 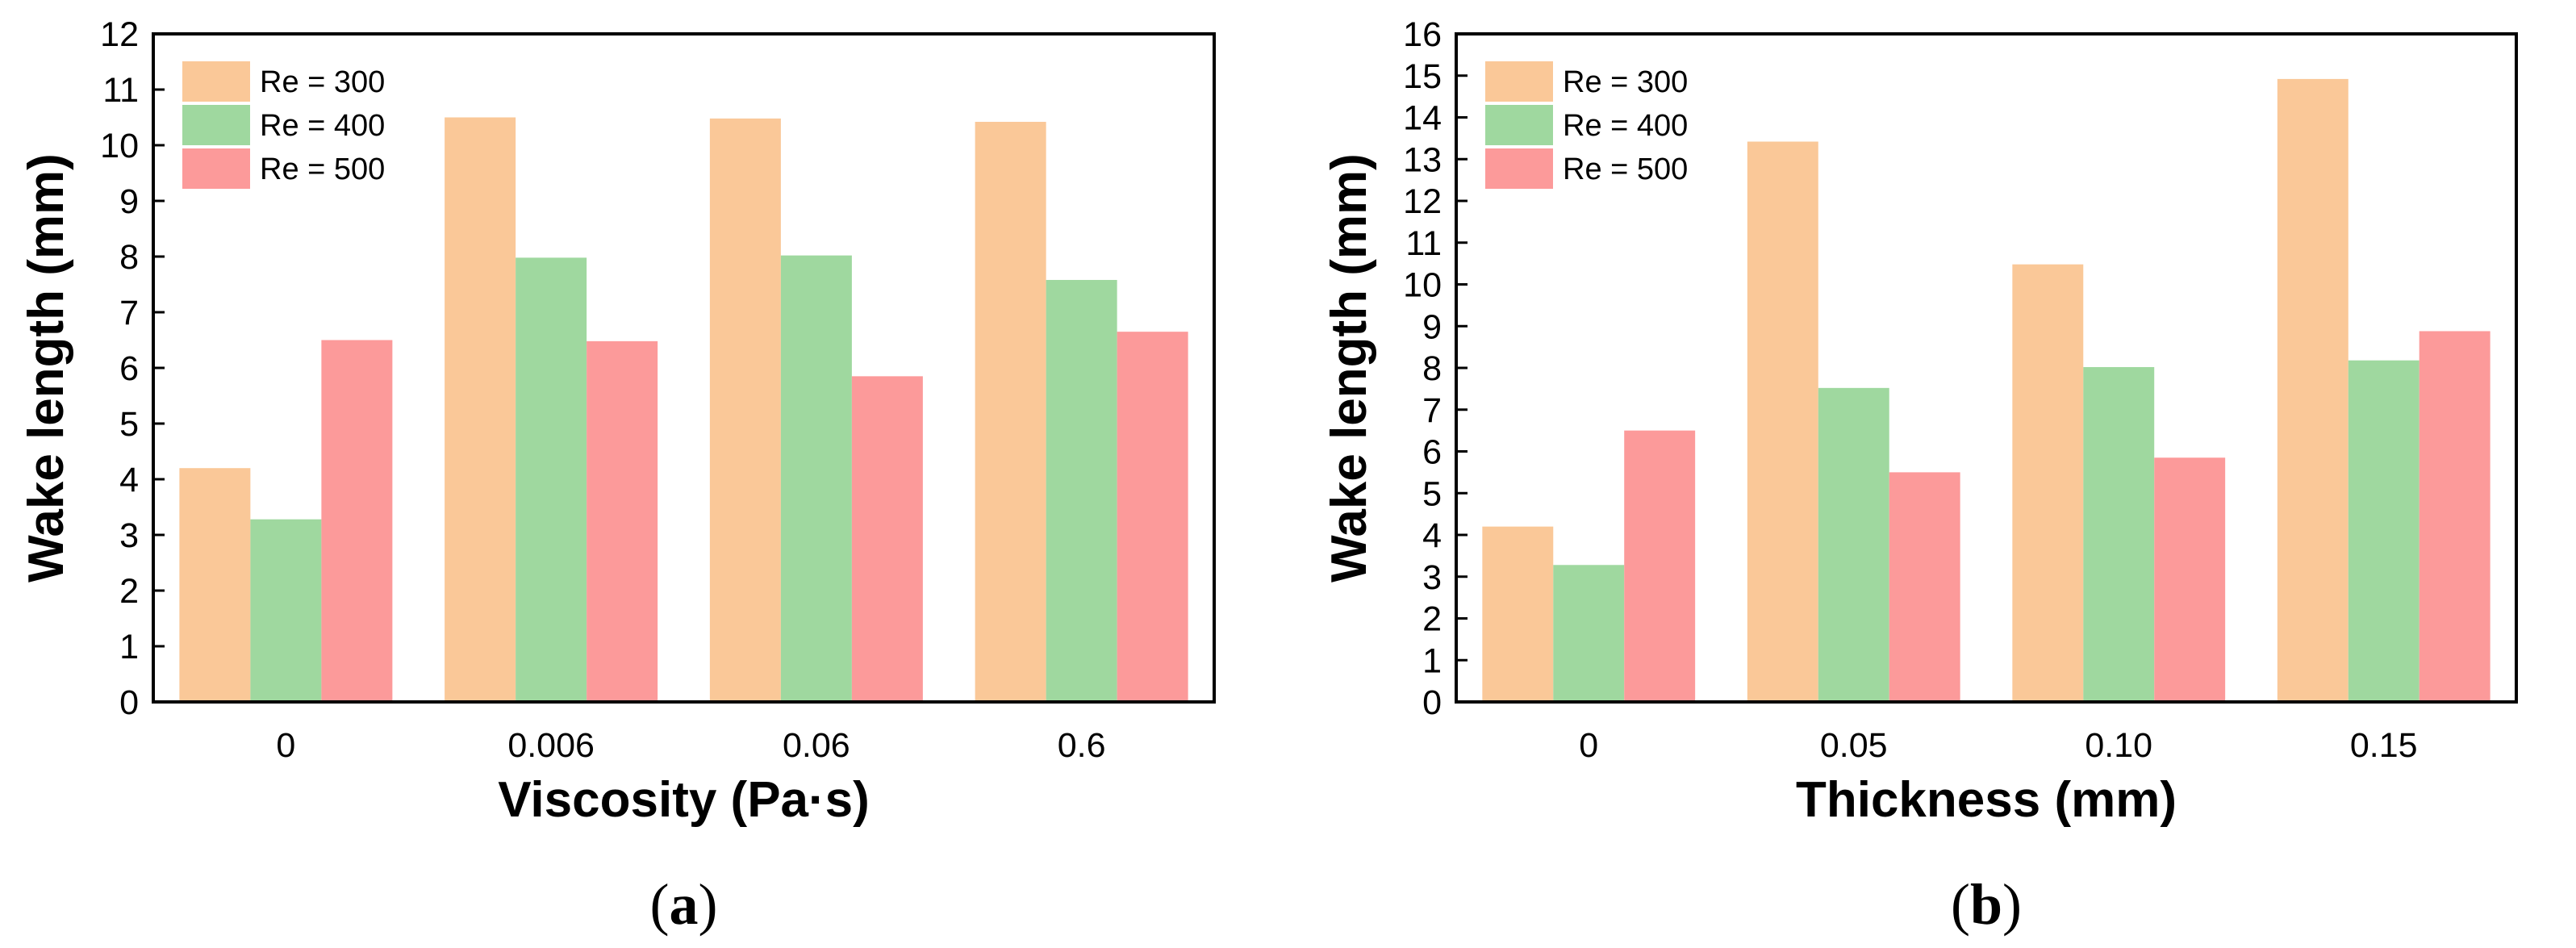 I want to click on y-tick-label: 14, so click(x=1423, y=118).